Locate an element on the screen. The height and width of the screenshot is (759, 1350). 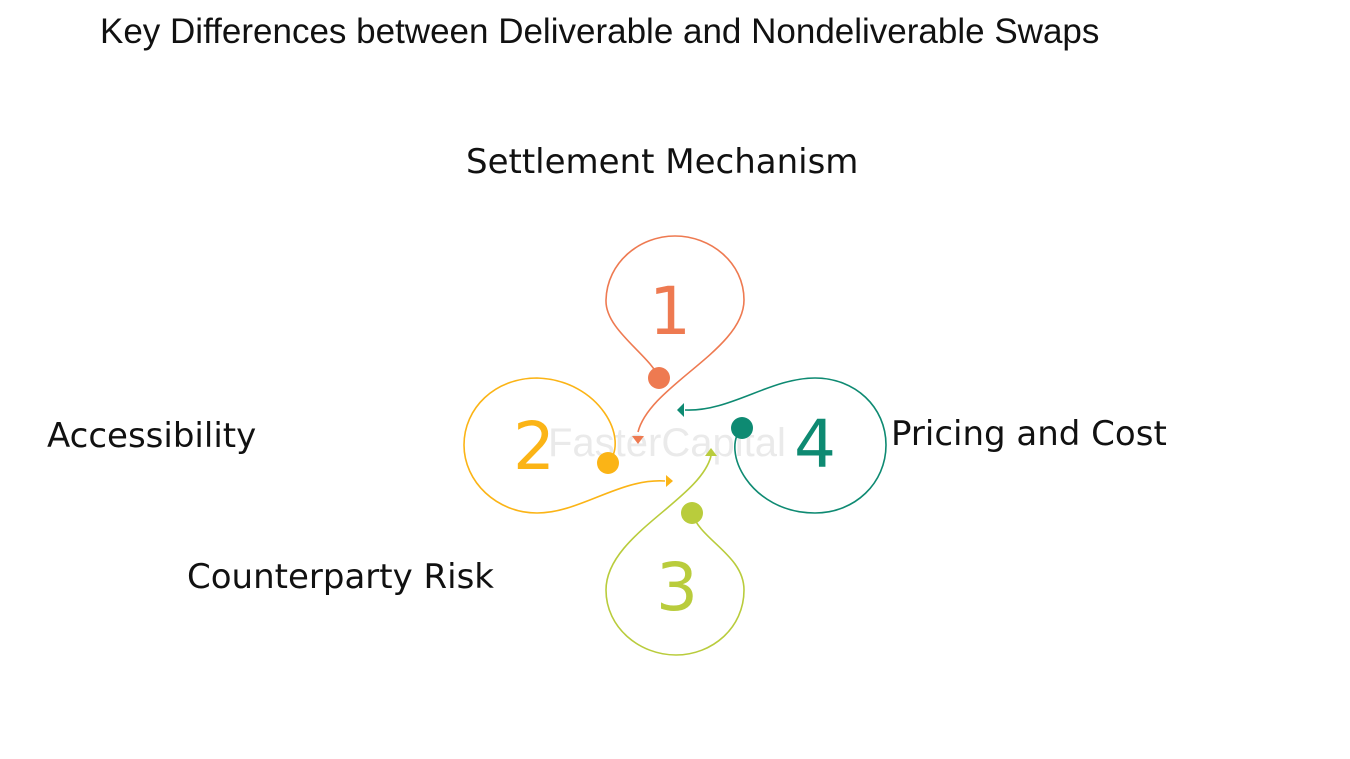
loop-1-dot is located at coordinates (659, 378).